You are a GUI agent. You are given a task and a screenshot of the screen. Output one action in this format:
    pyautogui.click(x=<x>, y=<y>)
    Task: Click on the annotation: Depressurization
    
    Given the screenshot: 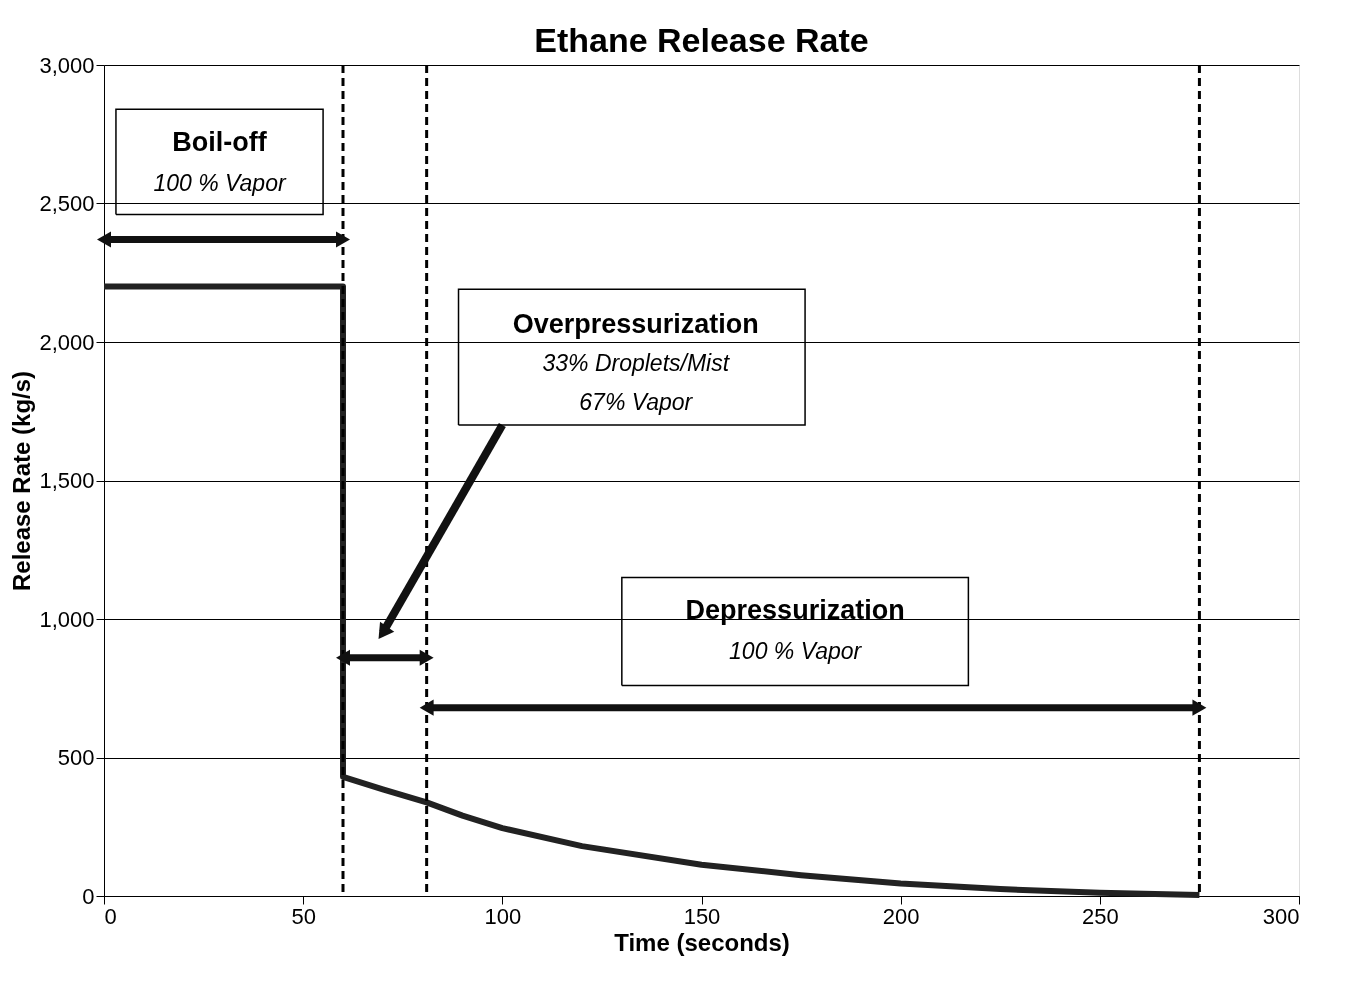 What is the action you would take?
    pyautogui.click(x=795, y=609)
    